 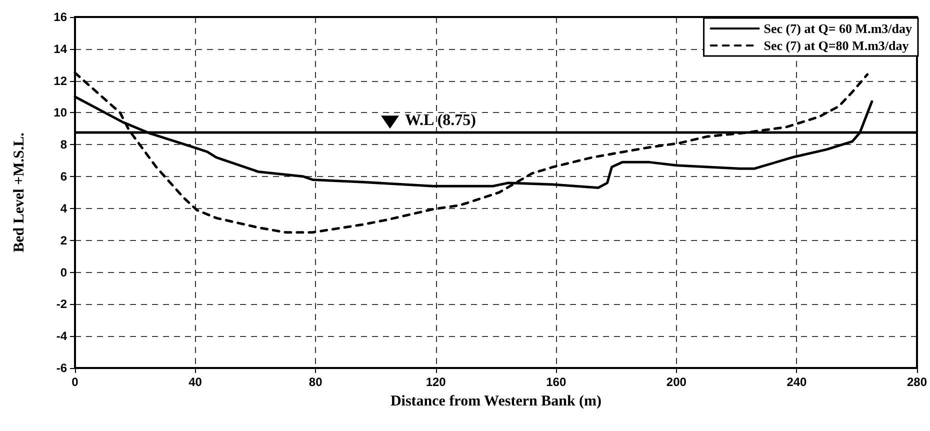 What do you see at coordinates (917, 382) in the screenshot?
I see `x-tick-label: 280` at bounding box center [917, 382].